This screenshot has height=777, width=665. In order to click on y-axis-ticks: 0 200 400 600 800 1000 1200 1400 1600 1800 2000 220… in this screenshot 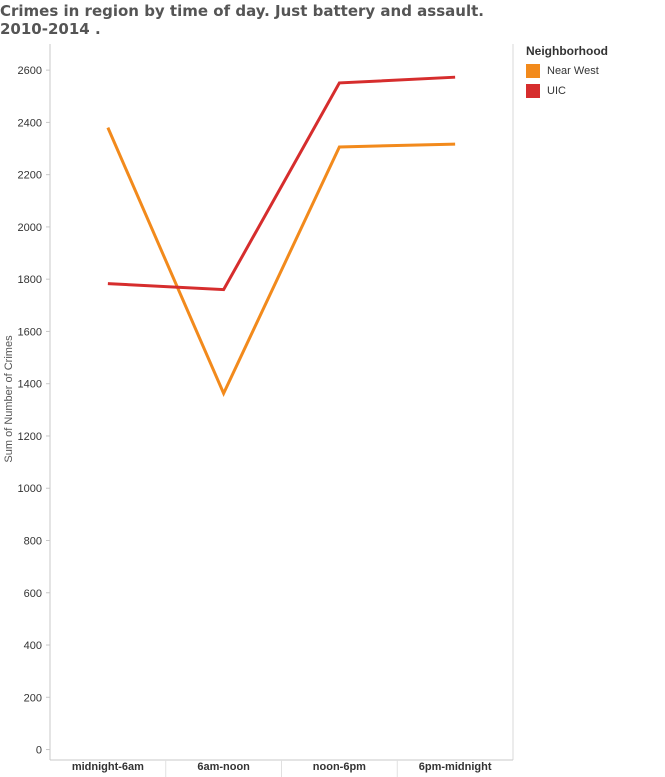, I will do `click(34, 411)`.